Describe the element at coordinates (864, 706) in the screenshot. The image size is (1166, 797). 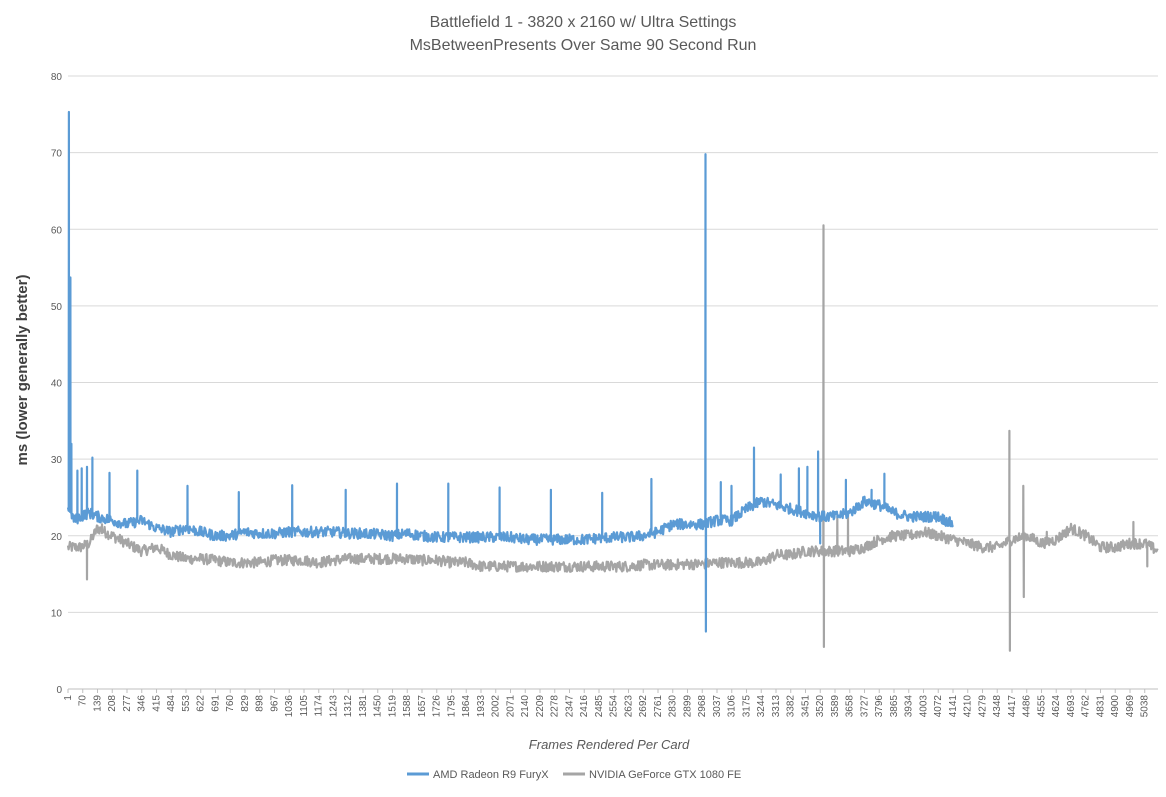
I see `x-tick-label: 3727` at that location.